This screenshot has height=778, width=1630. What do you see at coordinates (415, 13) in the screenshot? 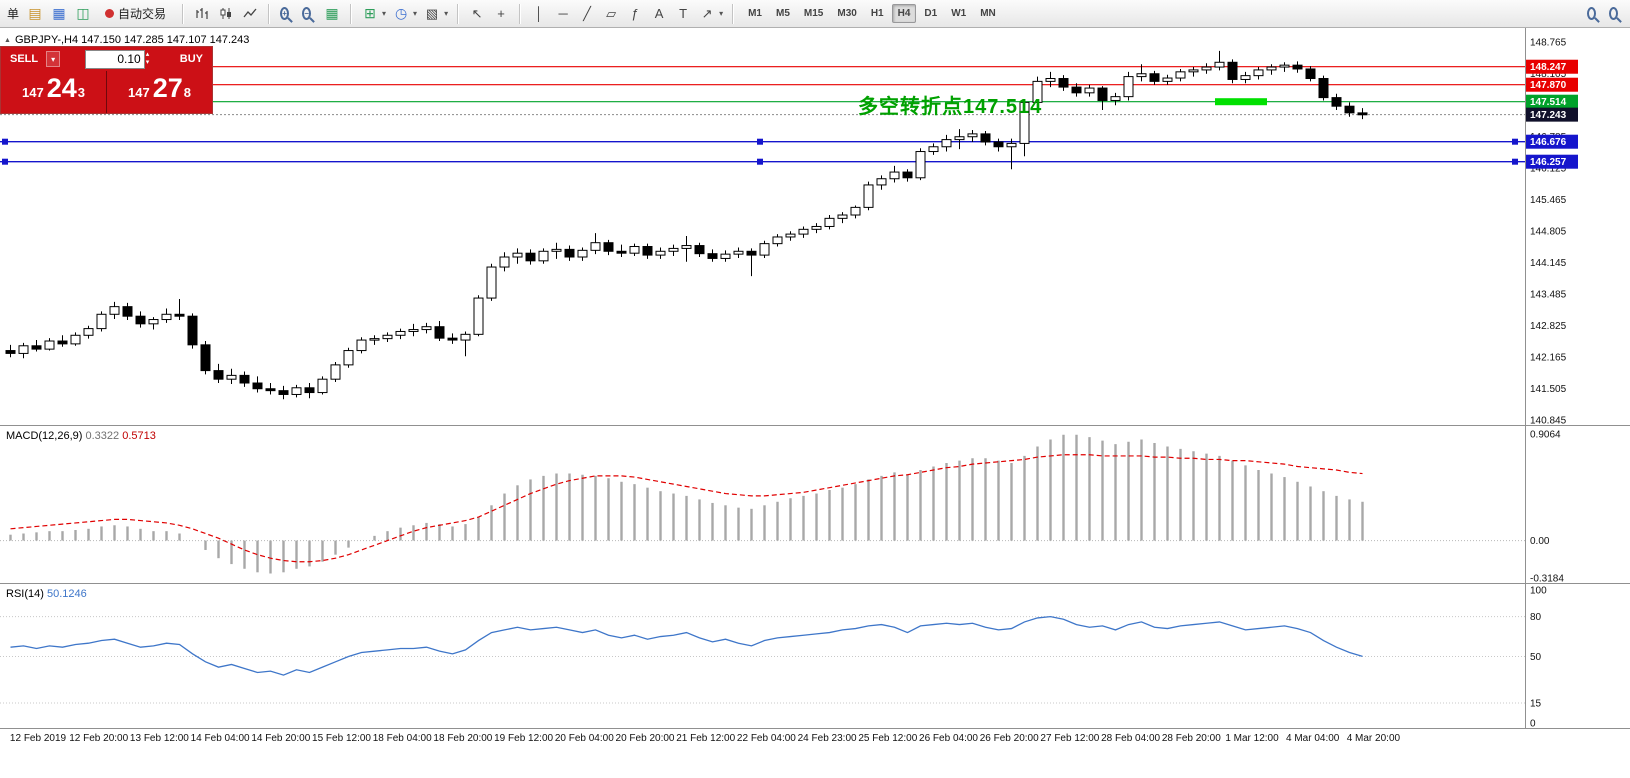
I see `periods-dropdown-icon: ▾` at bounding box center [415, 13].